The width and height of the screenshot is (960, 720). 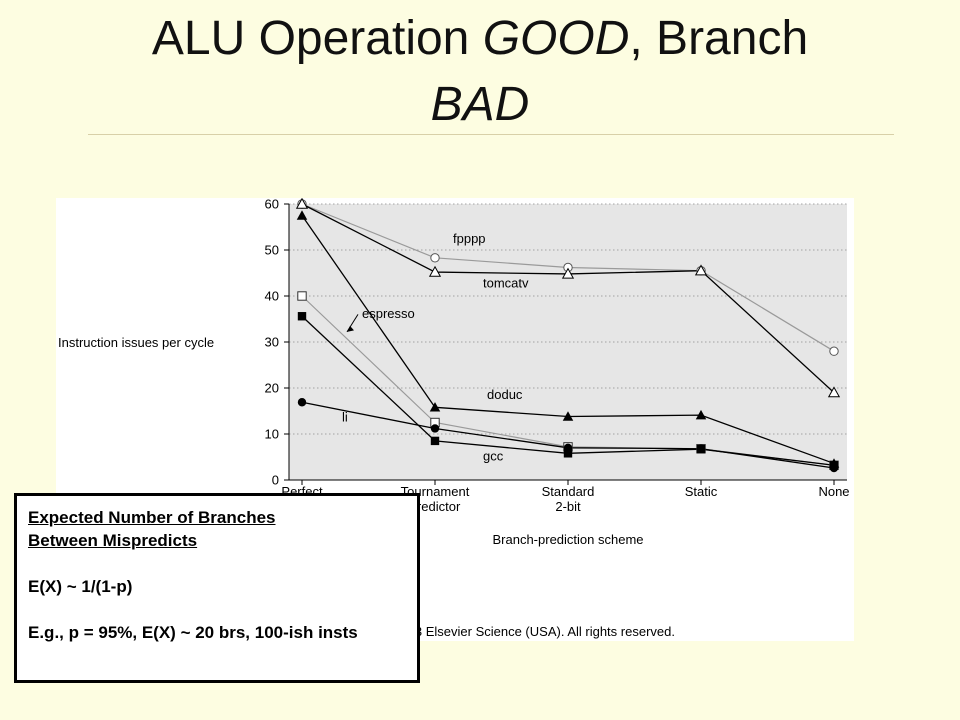 What do you see at coordinates (388, 313) in the screenshot?
I see `series-label-espresso: espresso` at bounding box center [388, 313].